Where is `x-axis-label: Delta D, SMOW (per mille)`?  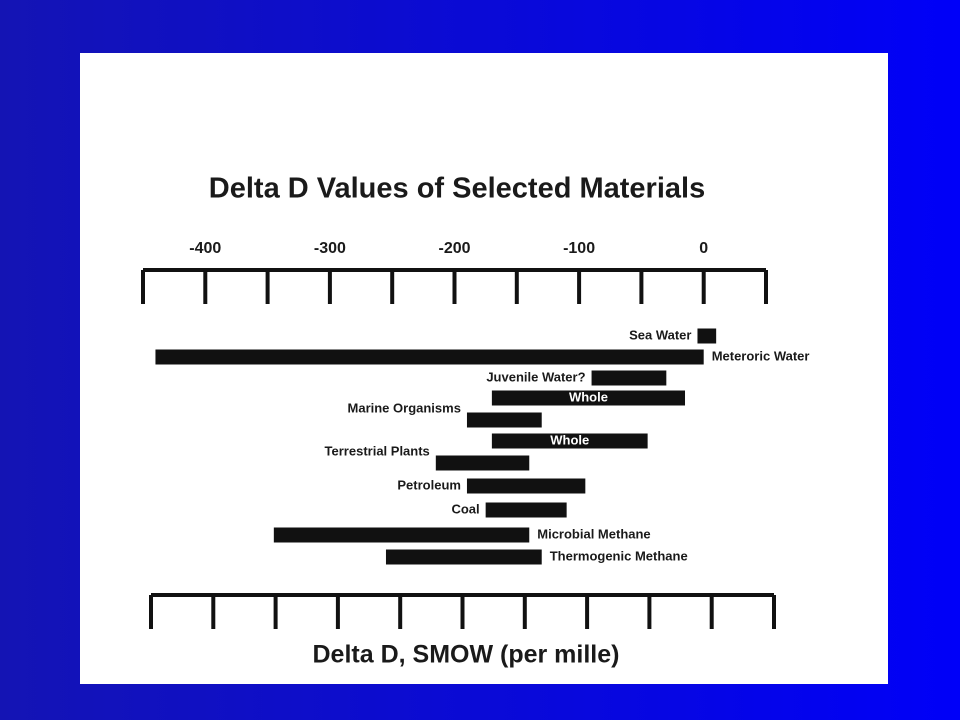
x-axis-label: Delta D, SMOW (per mille) is located at coordinates (466, 655).